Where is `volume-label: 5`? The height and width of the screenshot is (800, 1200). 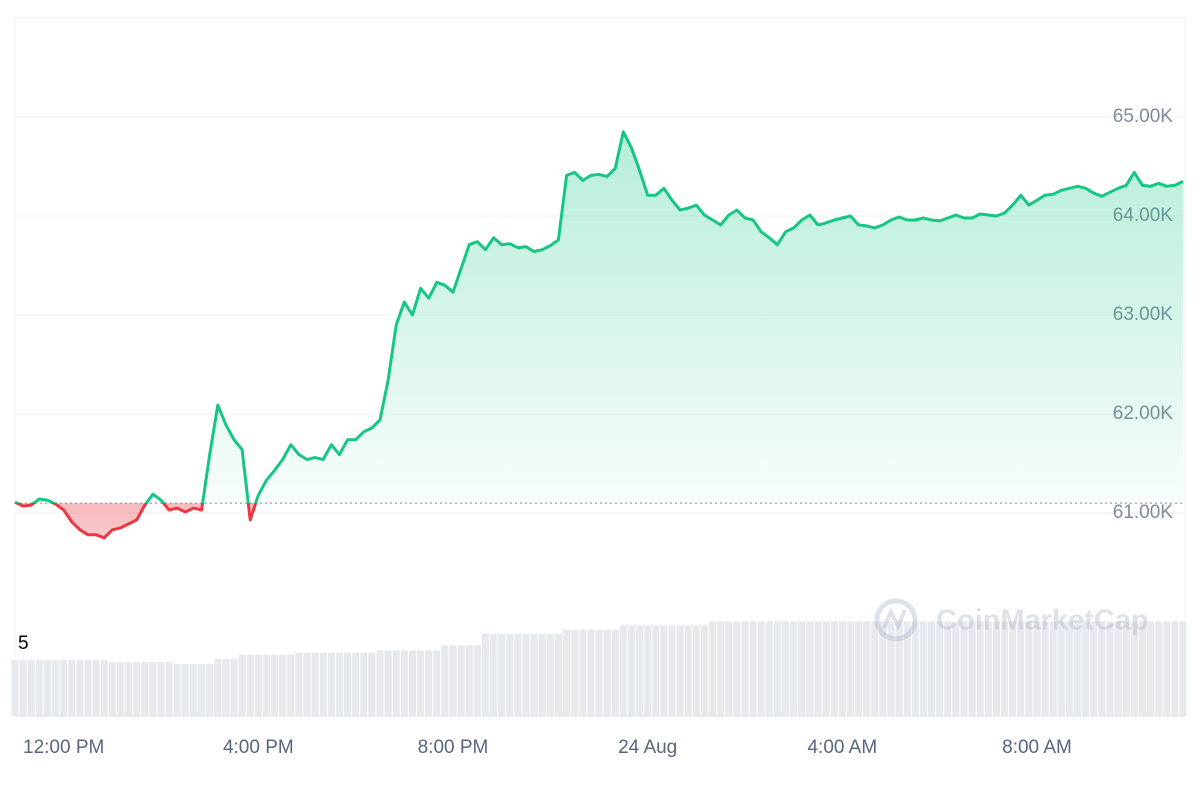 volume-label: 5 is located at coordinates (23, 643).